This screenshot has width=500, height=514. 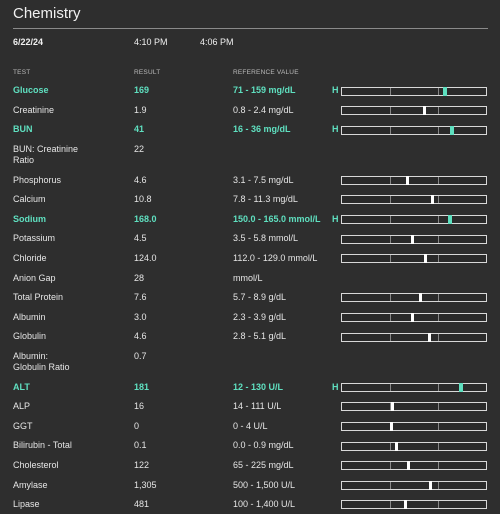 I want to click on test-name: Albumin, so click(x=29, y=316).